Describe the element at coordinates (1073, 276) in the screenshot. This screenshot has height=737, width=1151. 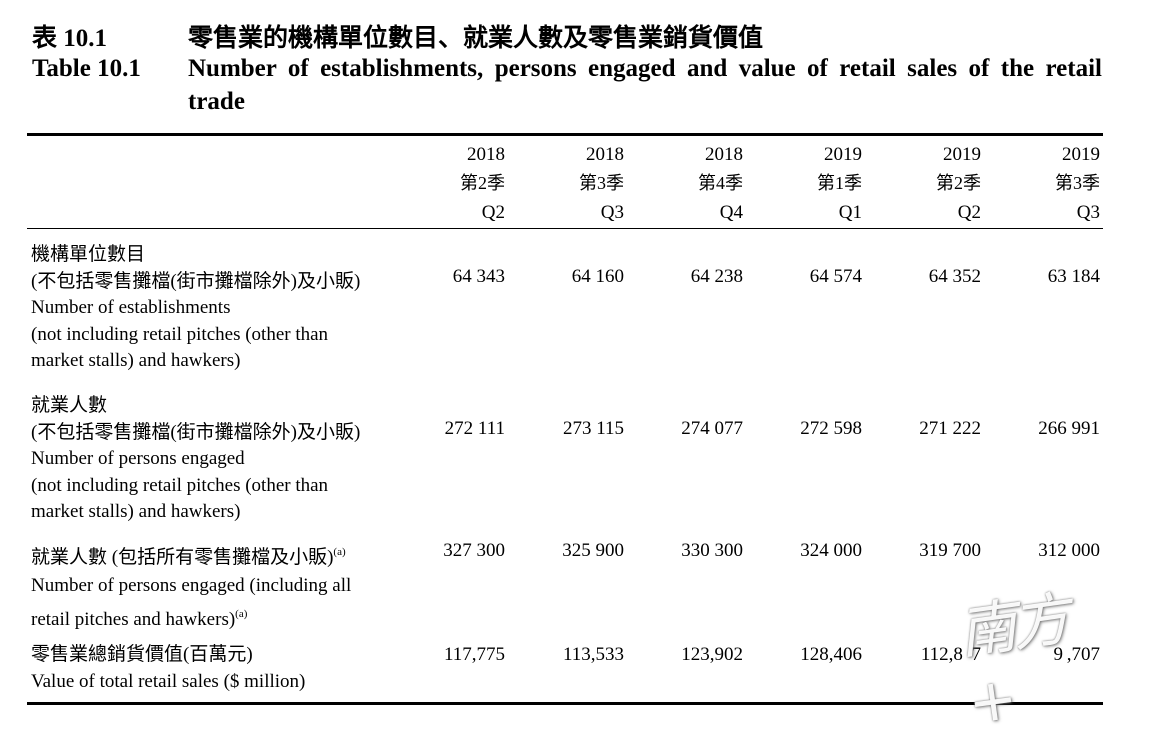
I see `table-cell: 63 184` at that location.